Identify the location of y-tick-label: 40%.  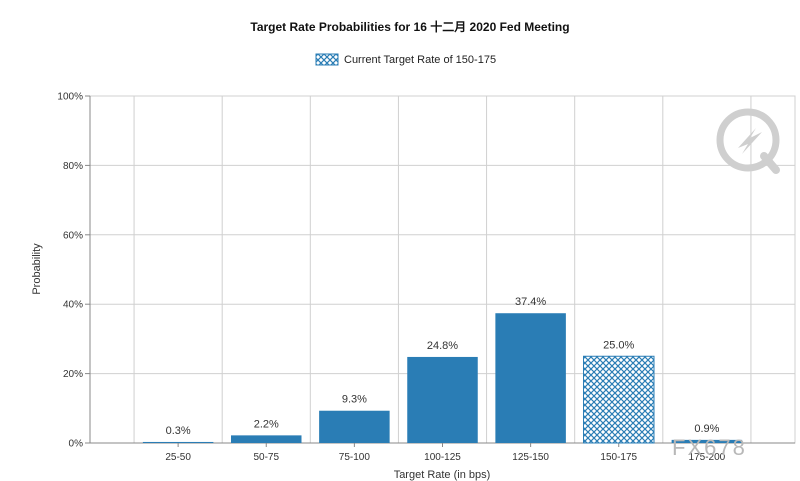
(73, 305).